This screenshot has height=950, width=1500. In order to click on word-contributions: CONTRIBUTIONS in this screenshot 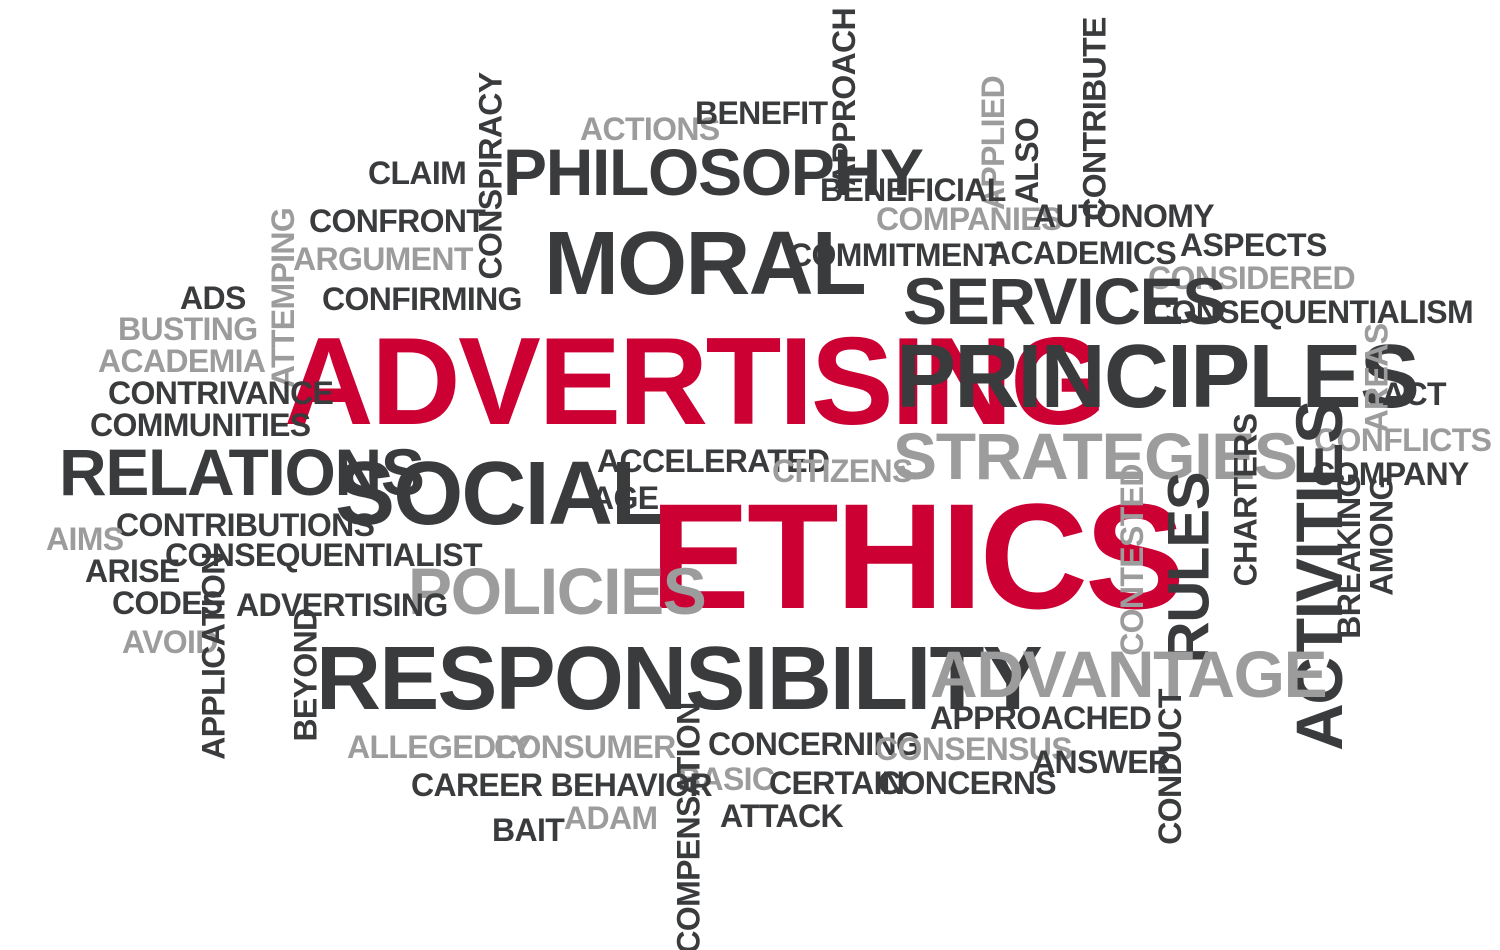, I will do `click(245, 525)`.